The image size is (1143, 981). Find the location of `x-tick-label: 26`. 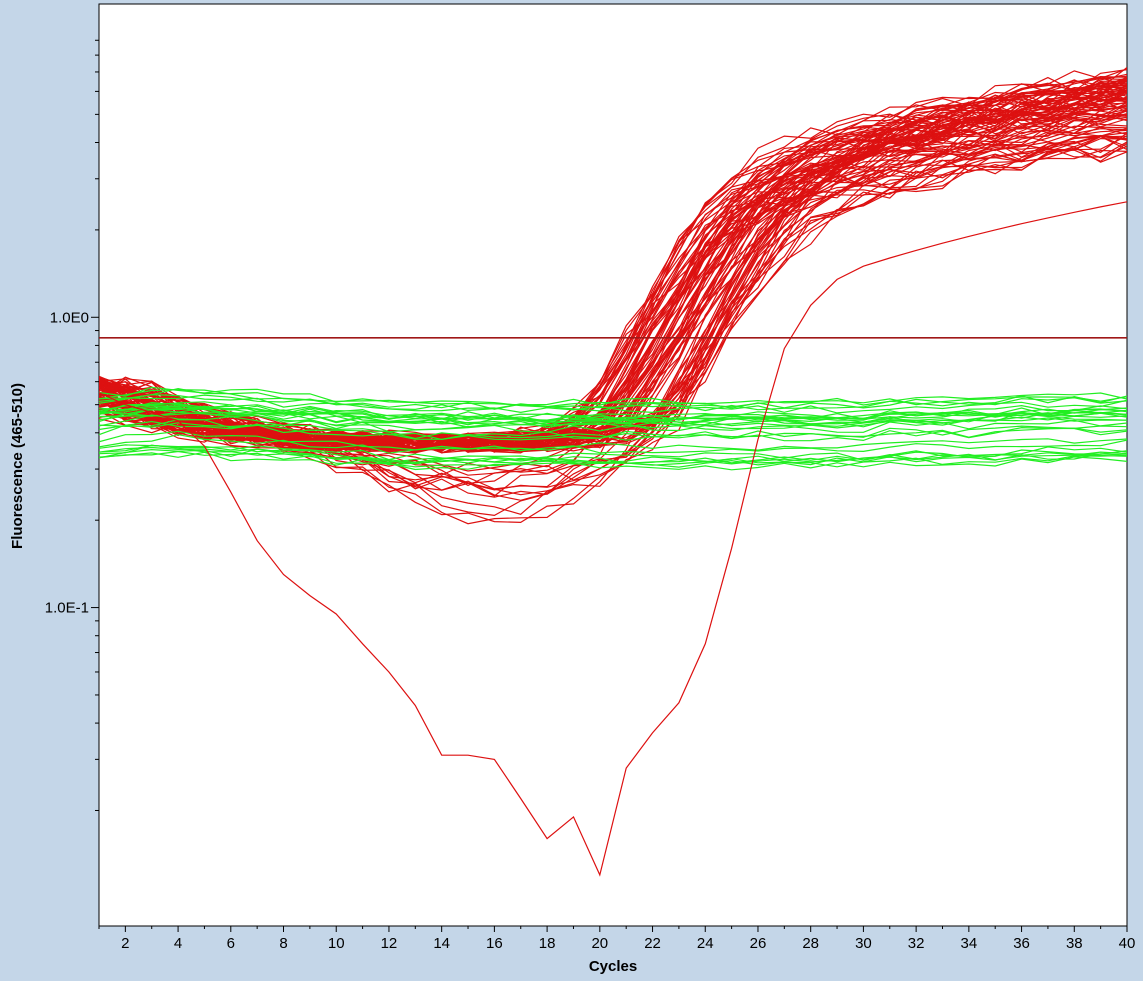

x-tick-label: 26 is located at coordinates (758, 943).